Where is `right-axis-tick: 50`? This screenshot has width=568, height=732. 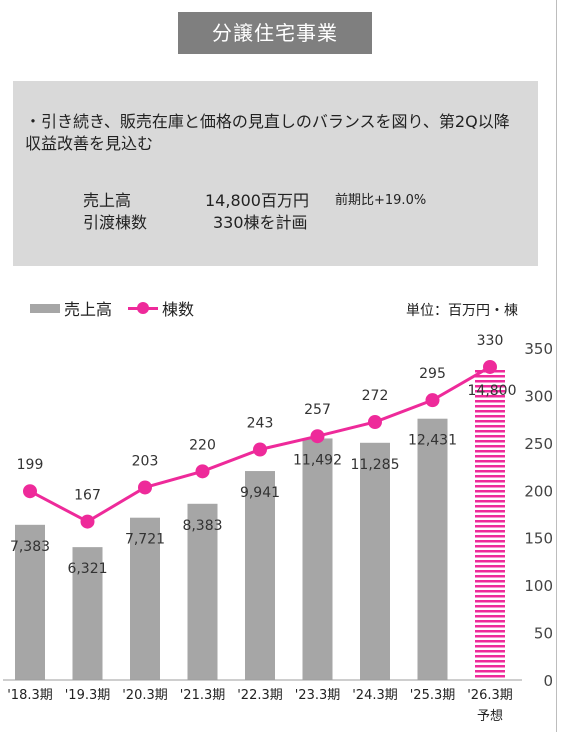
right-axis-tick: 50 is located at coordinates (543, 634).